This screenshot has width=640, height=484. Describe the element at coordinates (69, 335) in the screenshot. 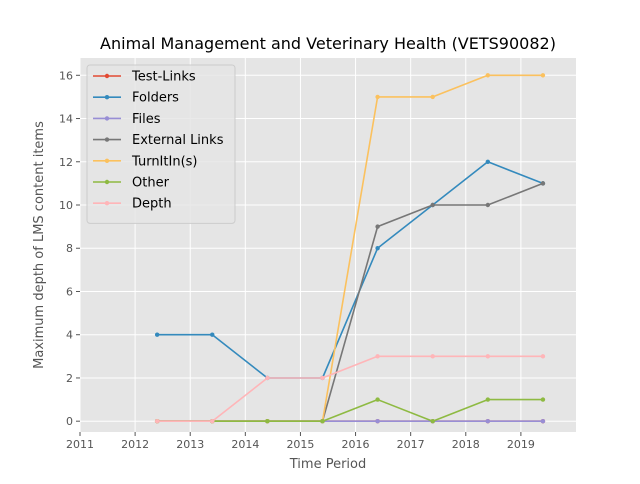

I see `y-tick-label: 4` at that location.